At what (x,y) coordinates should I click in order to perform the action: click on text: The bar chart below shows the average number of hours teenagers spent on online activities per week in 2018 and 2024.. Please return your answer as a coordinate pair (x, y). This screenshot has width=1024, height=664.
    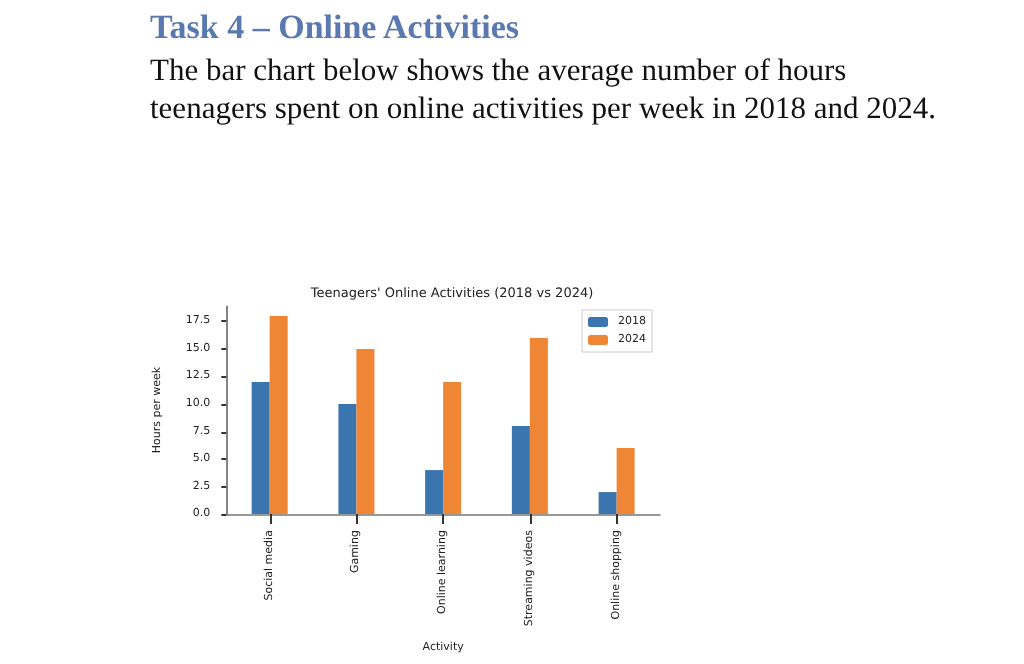
    Looking at the image, I should click on (544, 91).